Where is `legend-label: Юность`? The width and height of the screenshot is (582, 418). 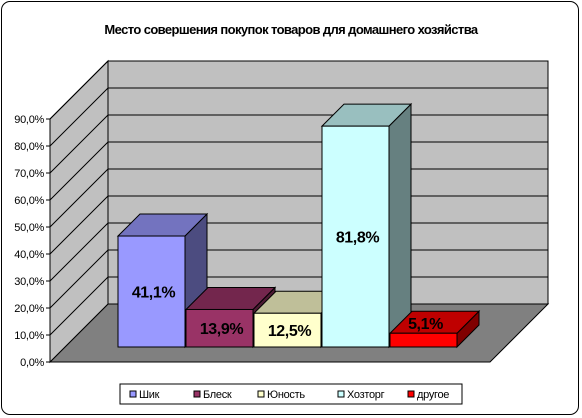 legend-label: Юность is located at coordinates (286, 395).